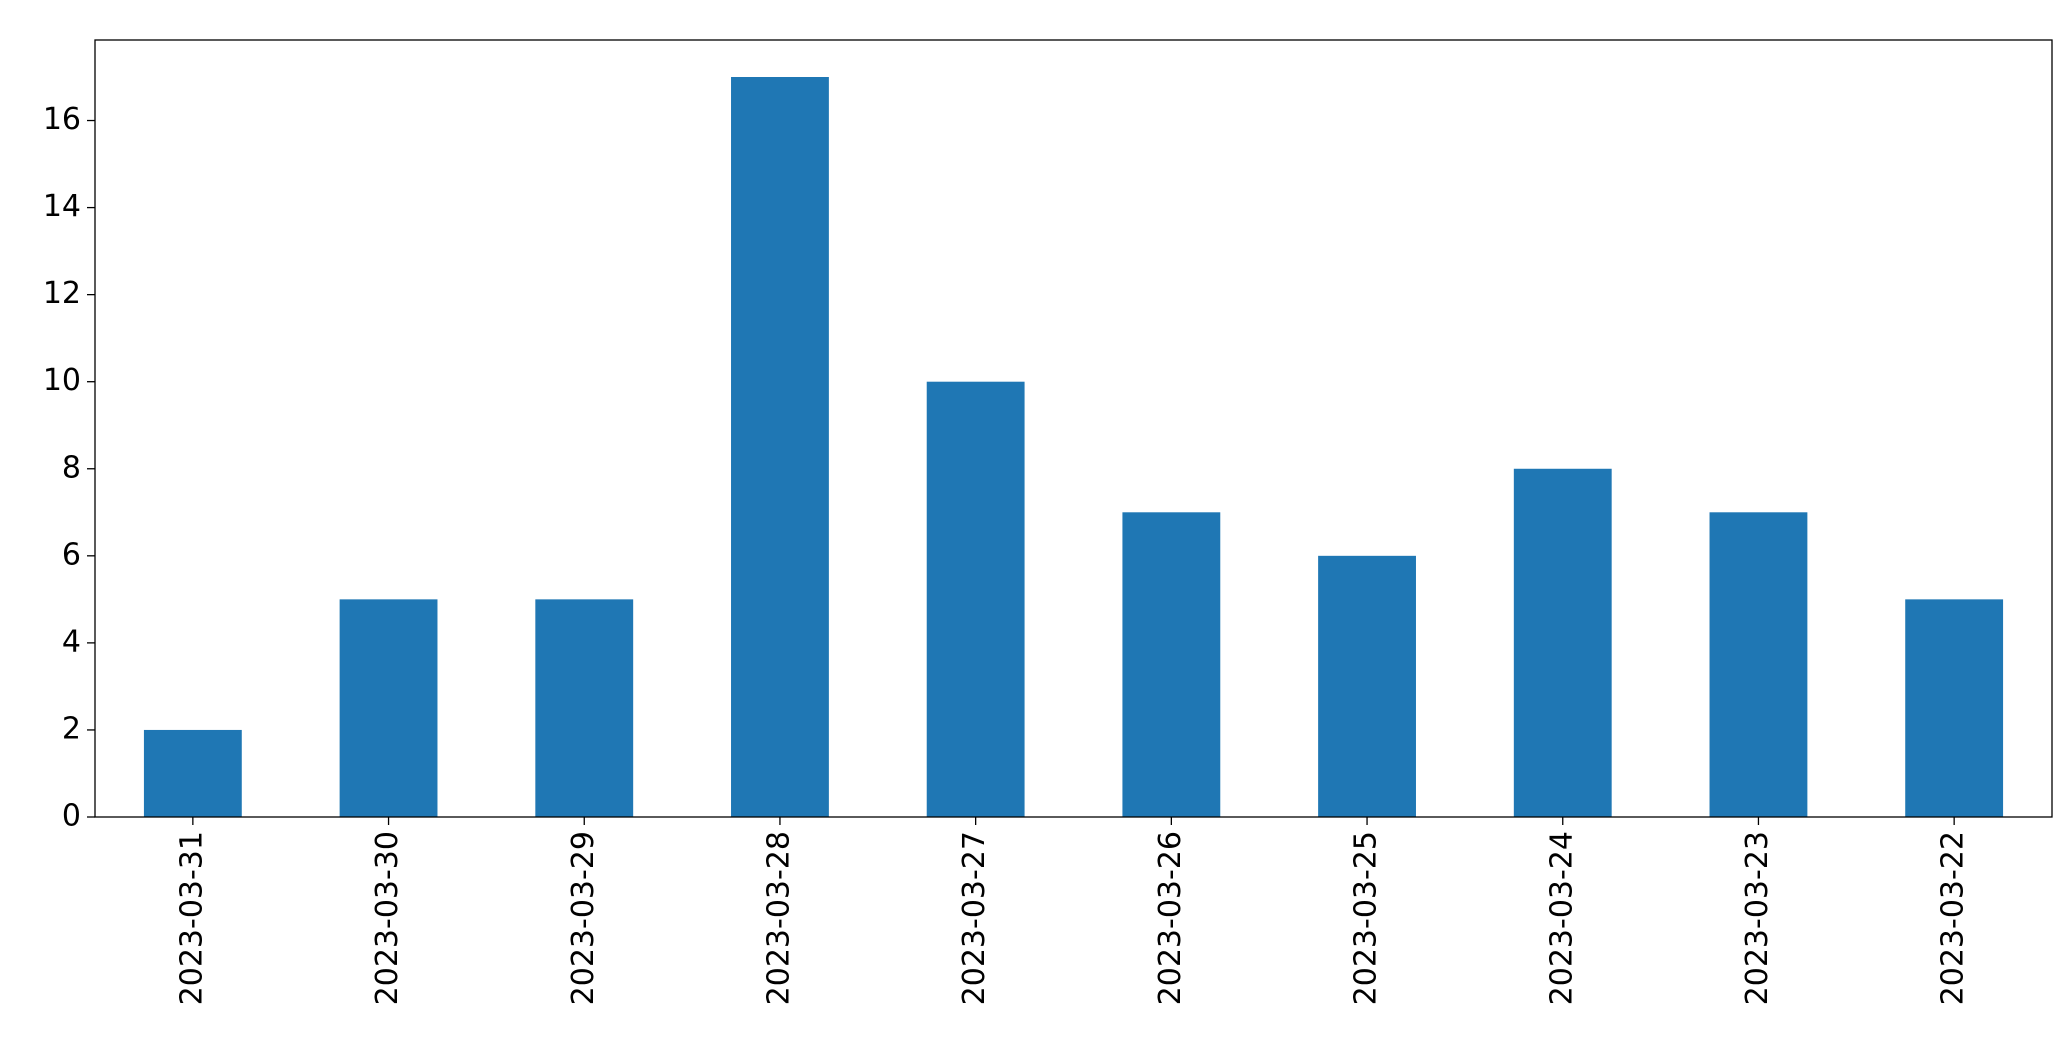 Image resolution: width=2071 pixels, height=1061 pixels. Describe the element at coordinates (62, 380) in the screenshot. I see `y-tick-label: 10` at that location.